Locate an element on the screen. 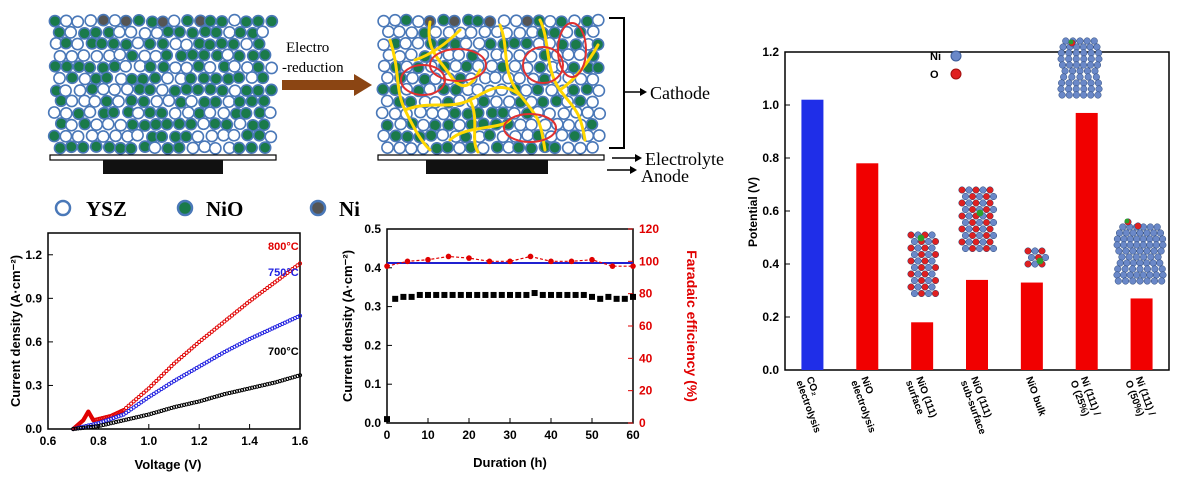 Image resolution: width=1181 pixels, height=481 pixels. potential-y-axis-label: Potential (V) is located at coordinates (753, 212).